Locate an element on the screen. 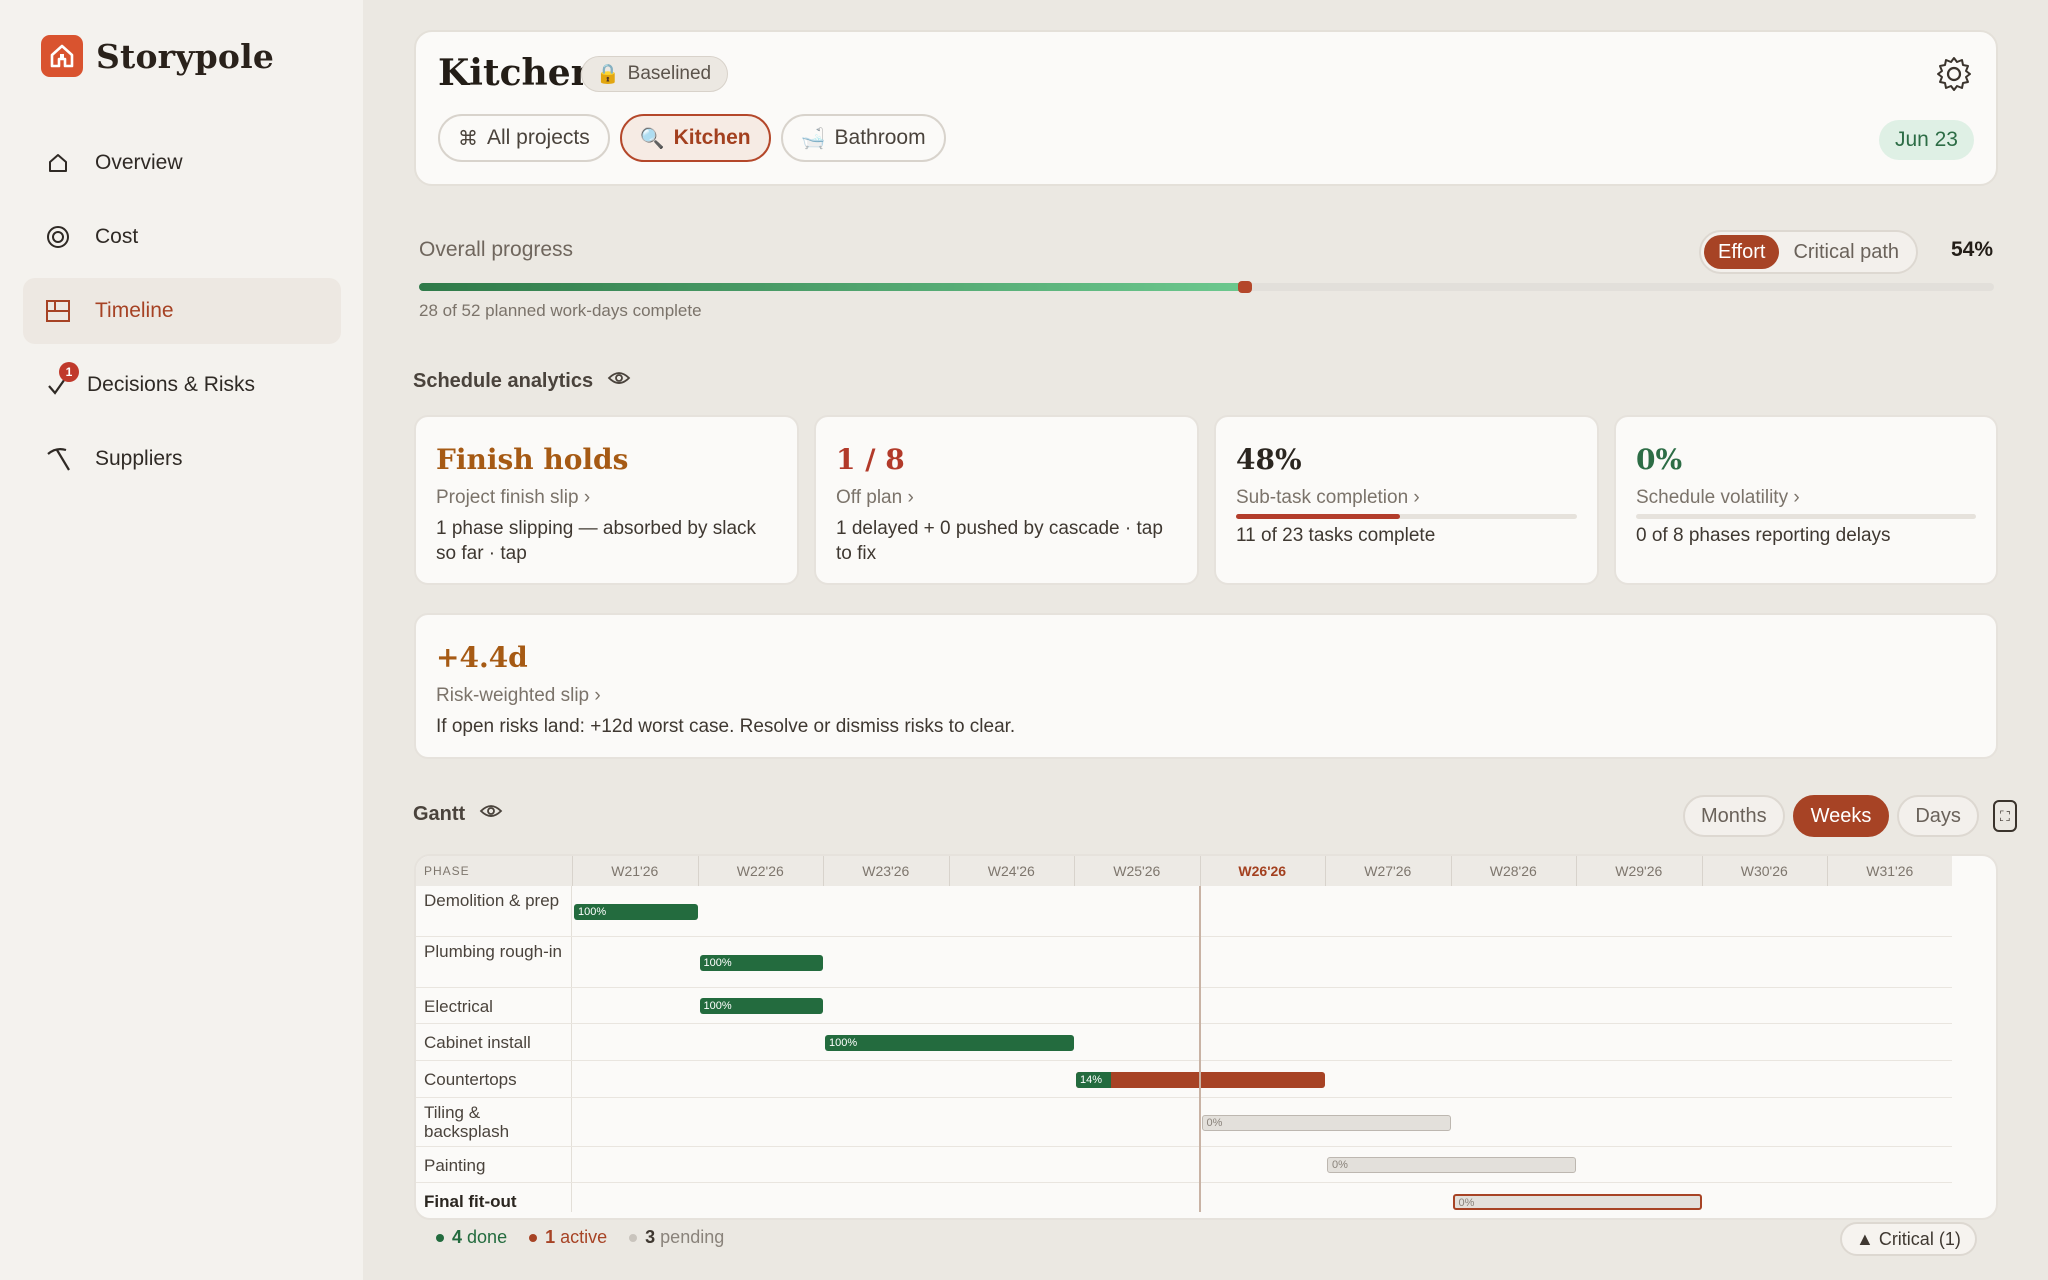 The width and height of the screenshot is (2048, 1280). week-header: W27'26 is located at coordinates (1388, 871).